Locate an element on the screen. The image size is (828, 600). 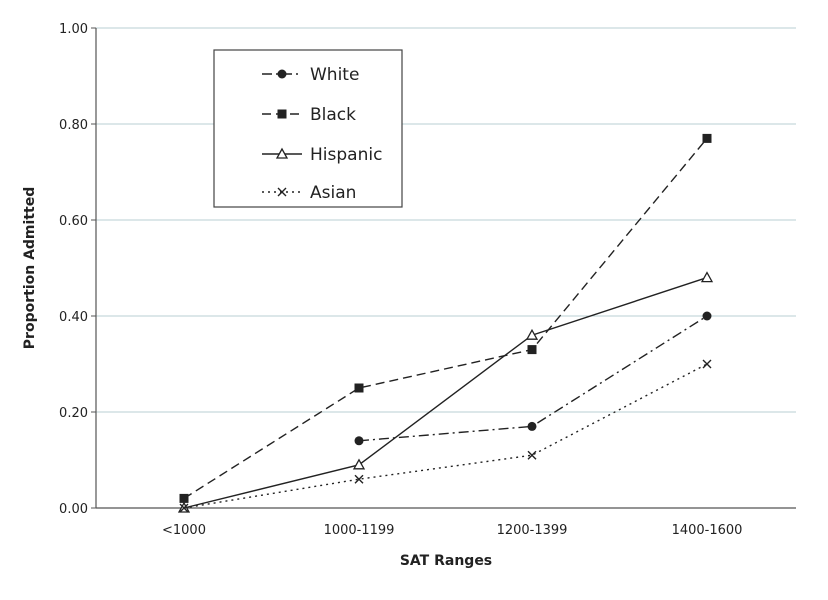
legend-label: Black is located at coordinates (333, 115).